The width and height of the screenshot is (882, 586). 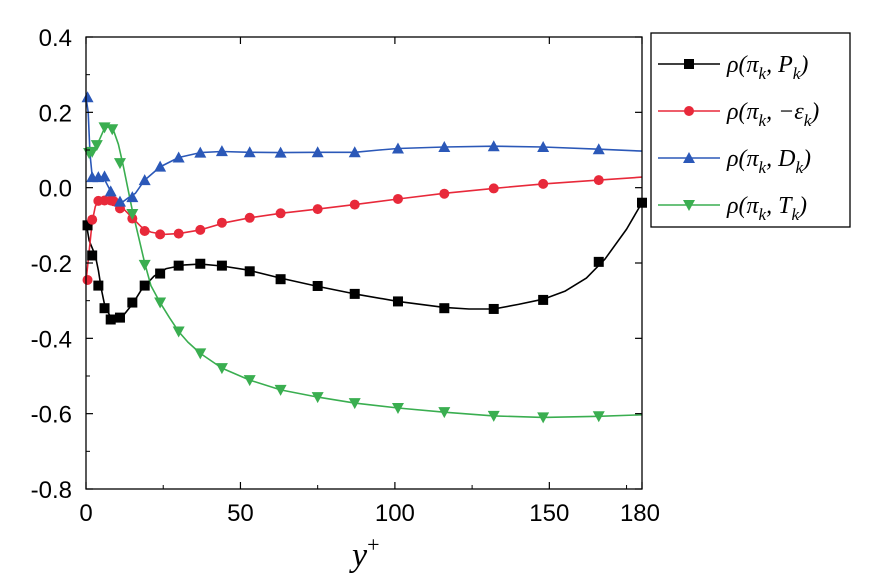 I want to click on legend-triangle-down-marker, so click(x=689, y=205).